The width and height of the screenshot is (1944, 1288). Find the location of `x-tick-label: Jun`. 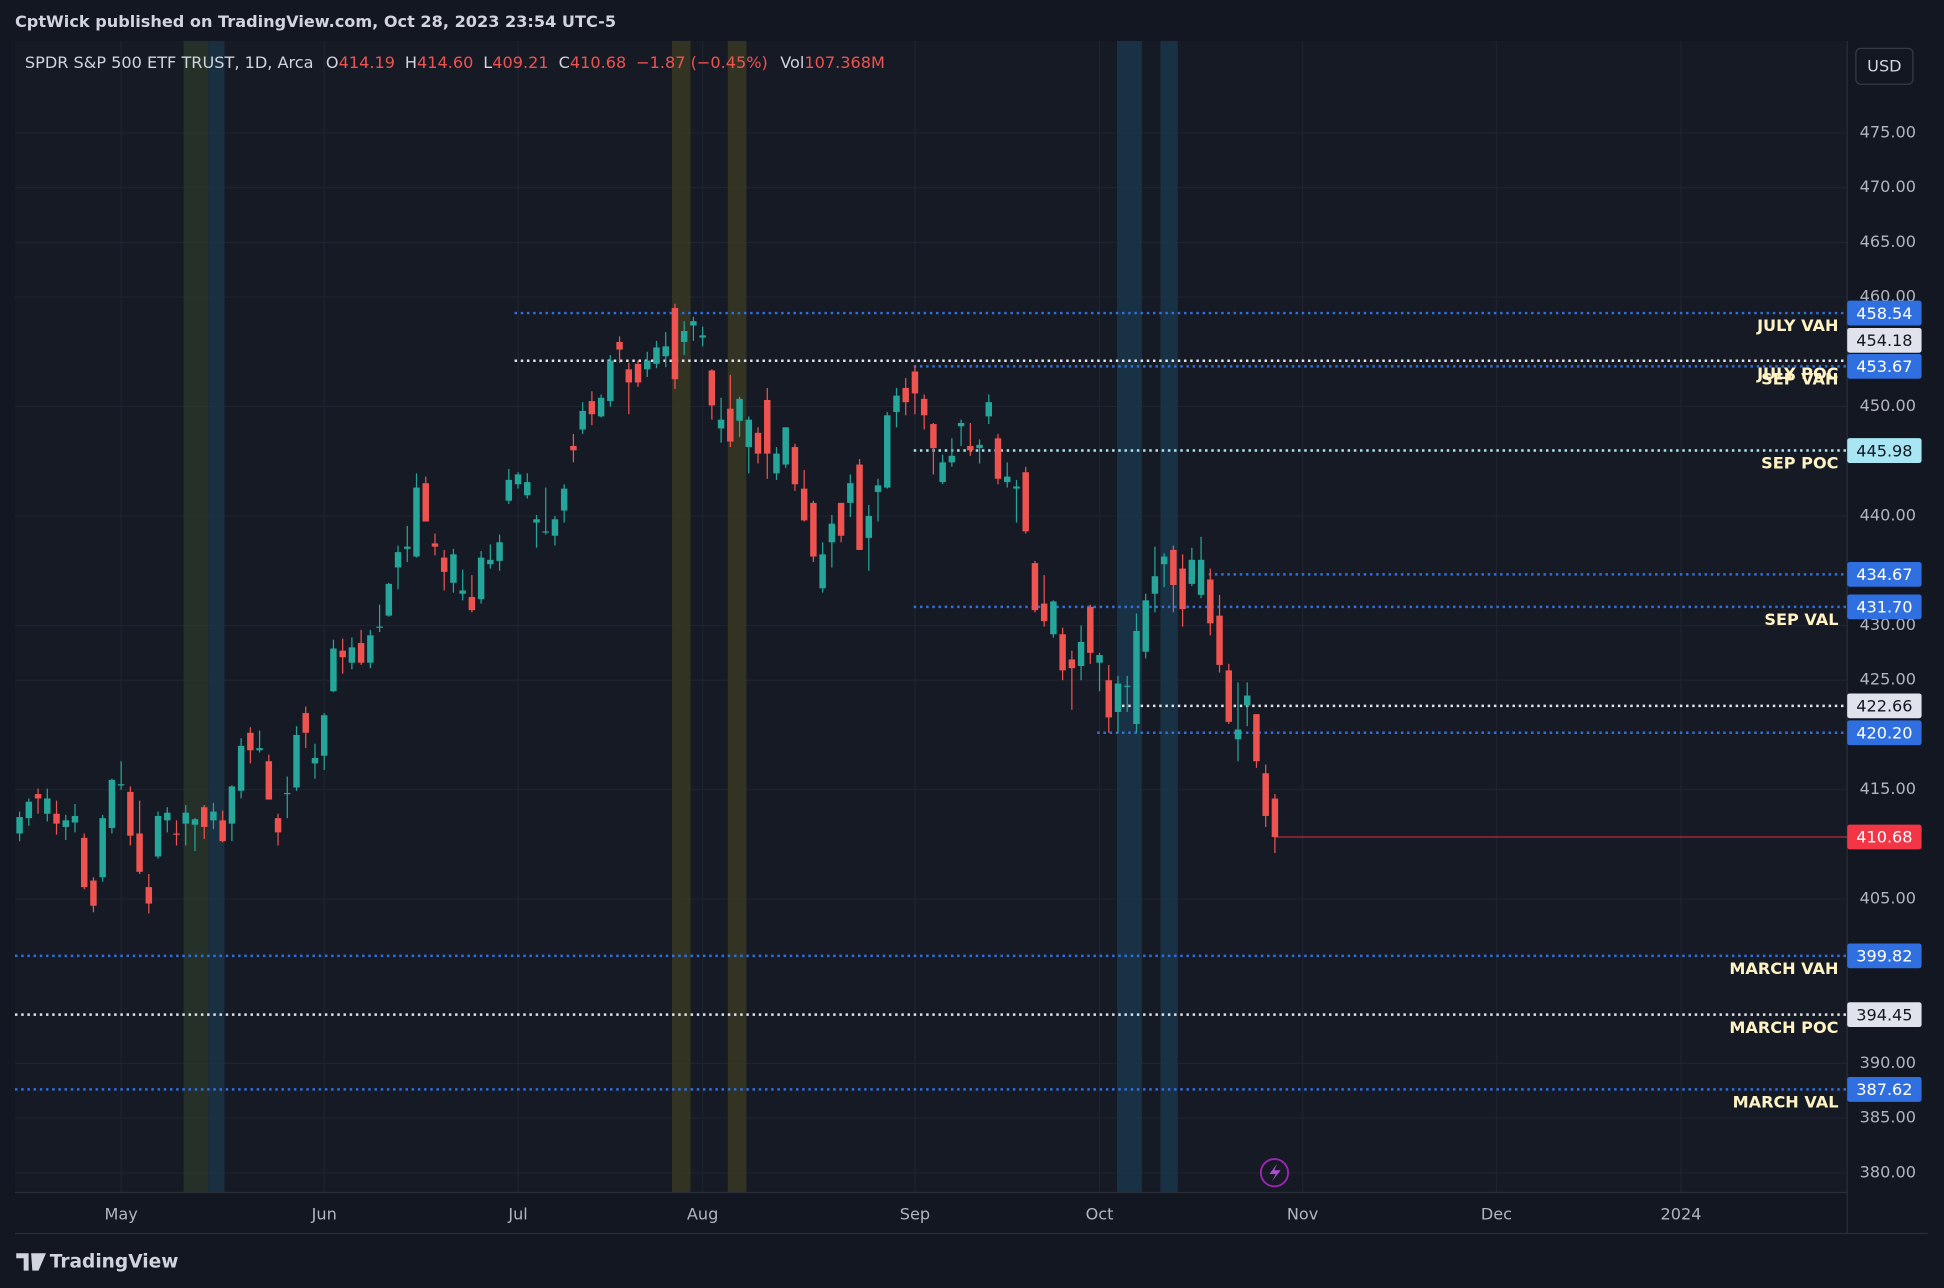

x-tick-label: Jun is located at coordinates (324, 1213).